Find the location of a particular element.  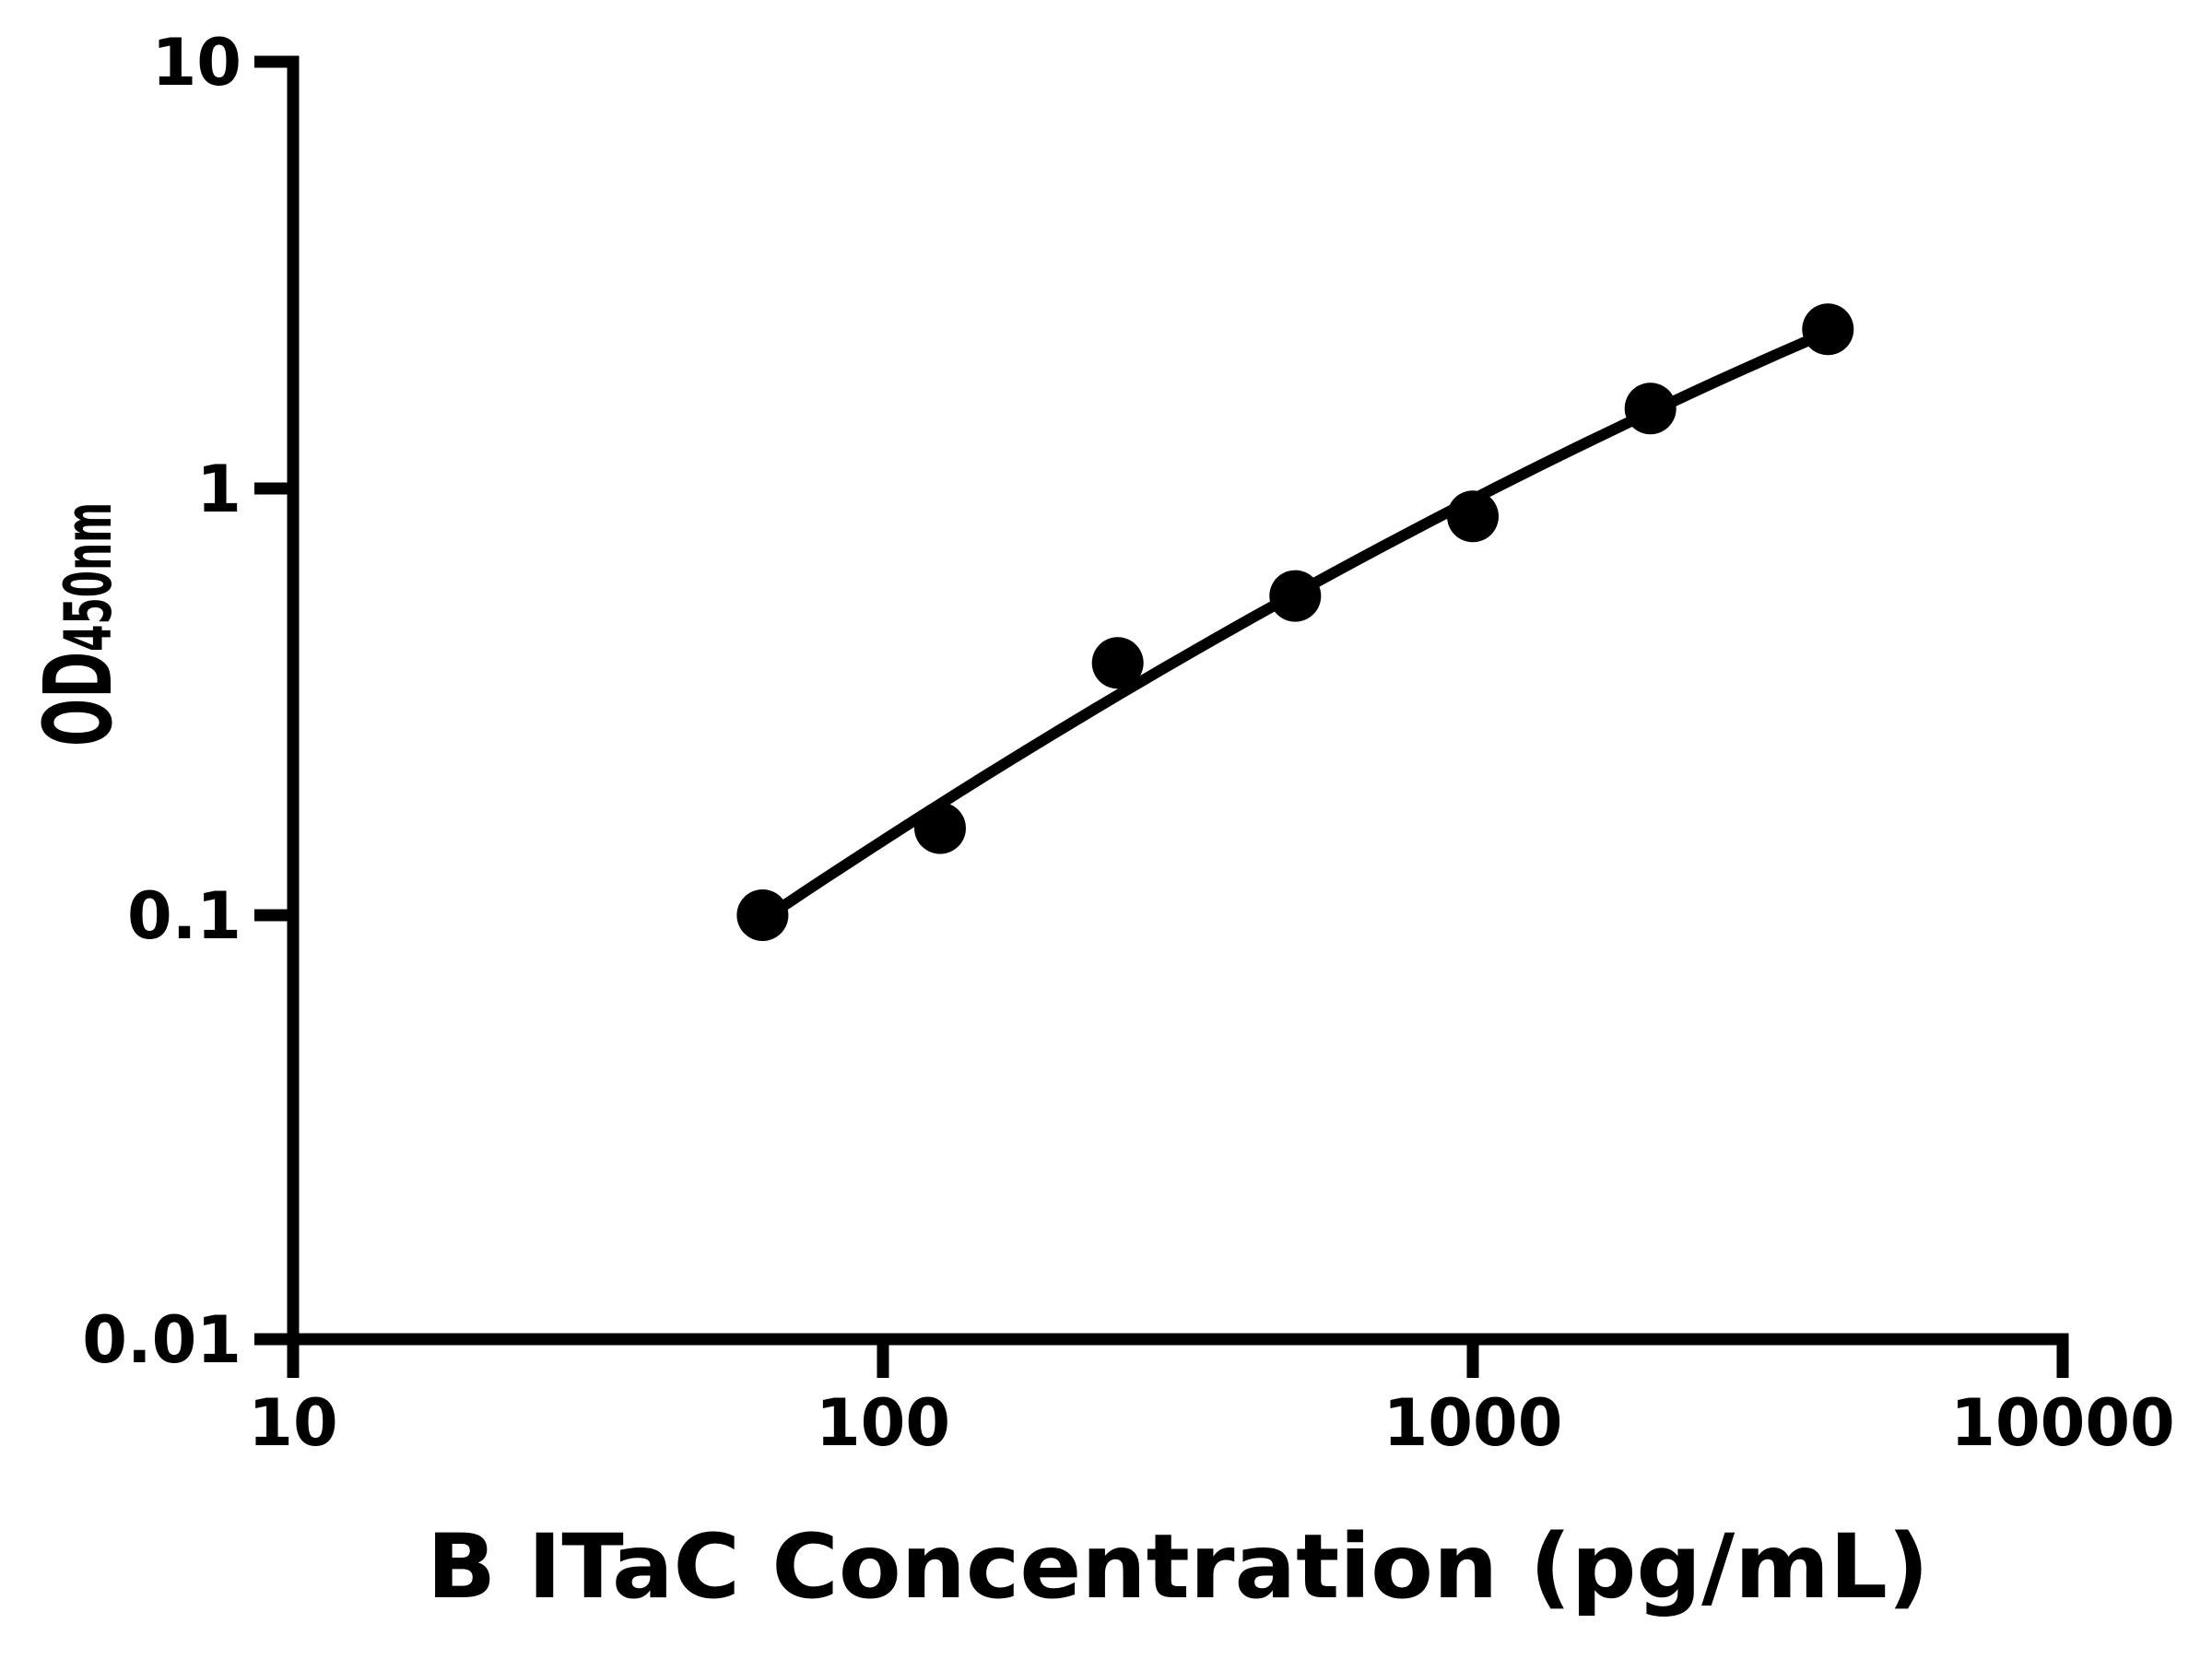

y-tick-label: 10 is located at coordinates (196, 62).